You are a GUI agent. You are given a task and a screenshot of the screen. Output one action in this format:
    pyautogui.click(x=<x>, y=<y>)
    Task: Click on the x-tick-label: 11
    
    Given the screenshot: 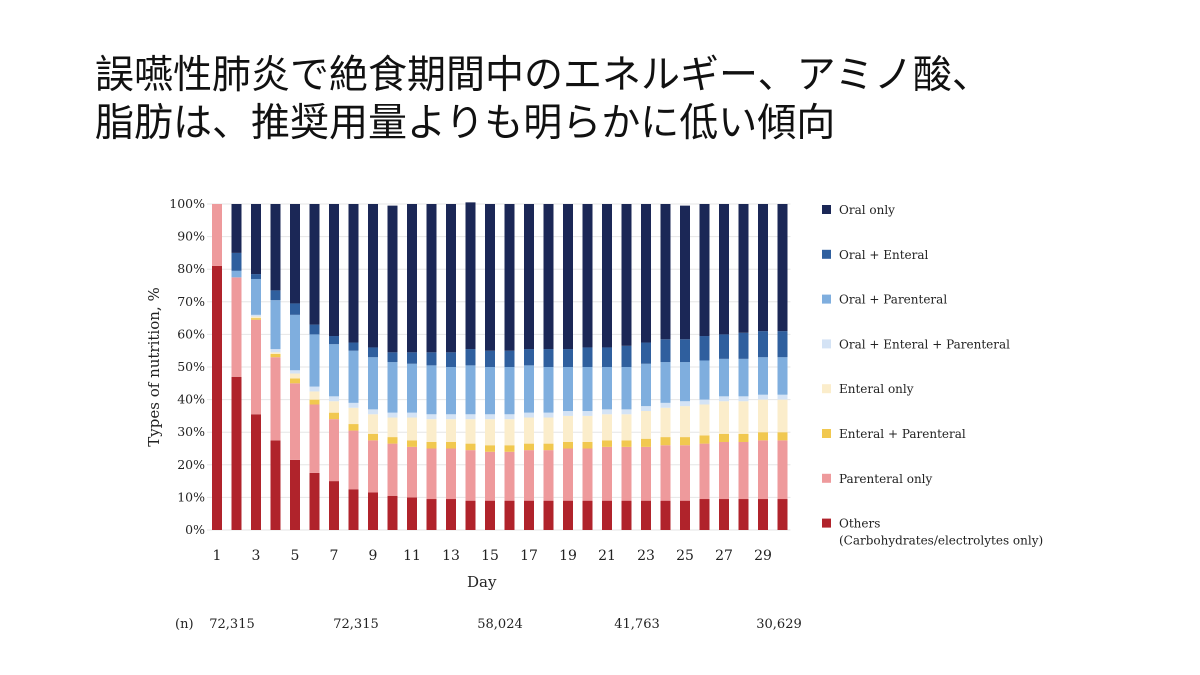 What is the action you would take?
    pyautogui.click(x=412, y=556)
    